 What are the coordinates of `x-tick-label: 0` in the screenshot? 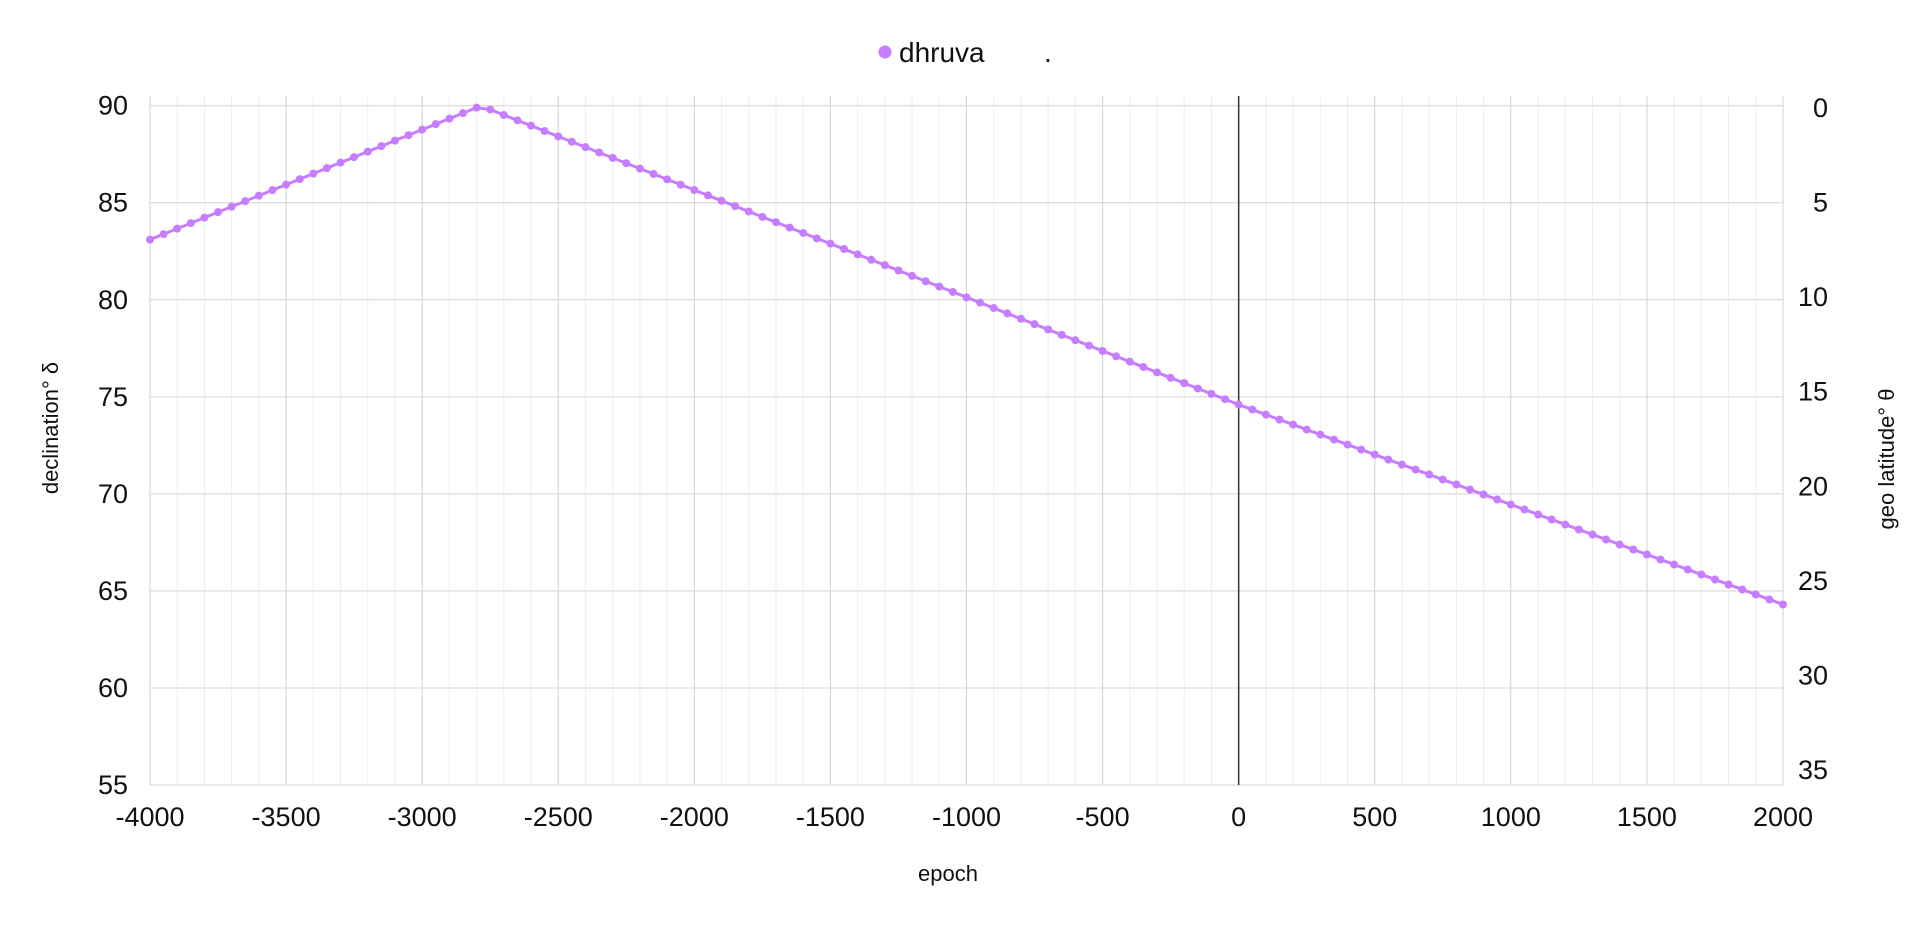 It's located at (1238, 817).